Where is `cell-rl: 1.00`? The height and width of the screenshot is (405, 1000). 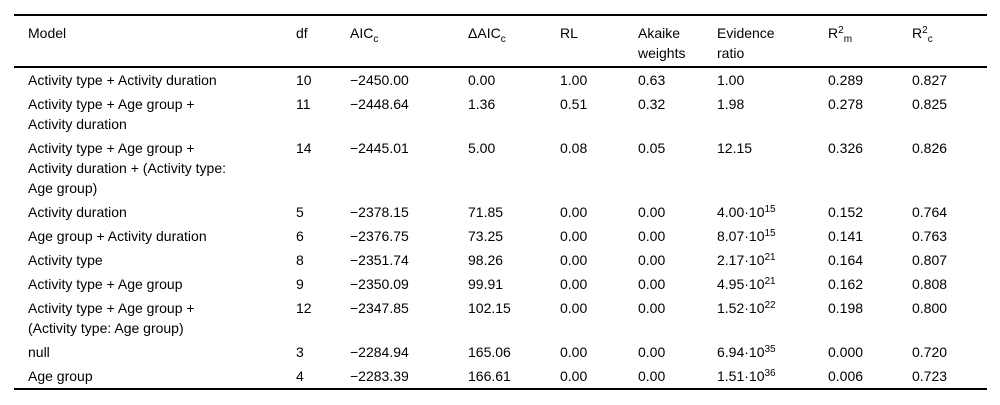 cell-rl: 1.00 is located at coordinates (574, 80).